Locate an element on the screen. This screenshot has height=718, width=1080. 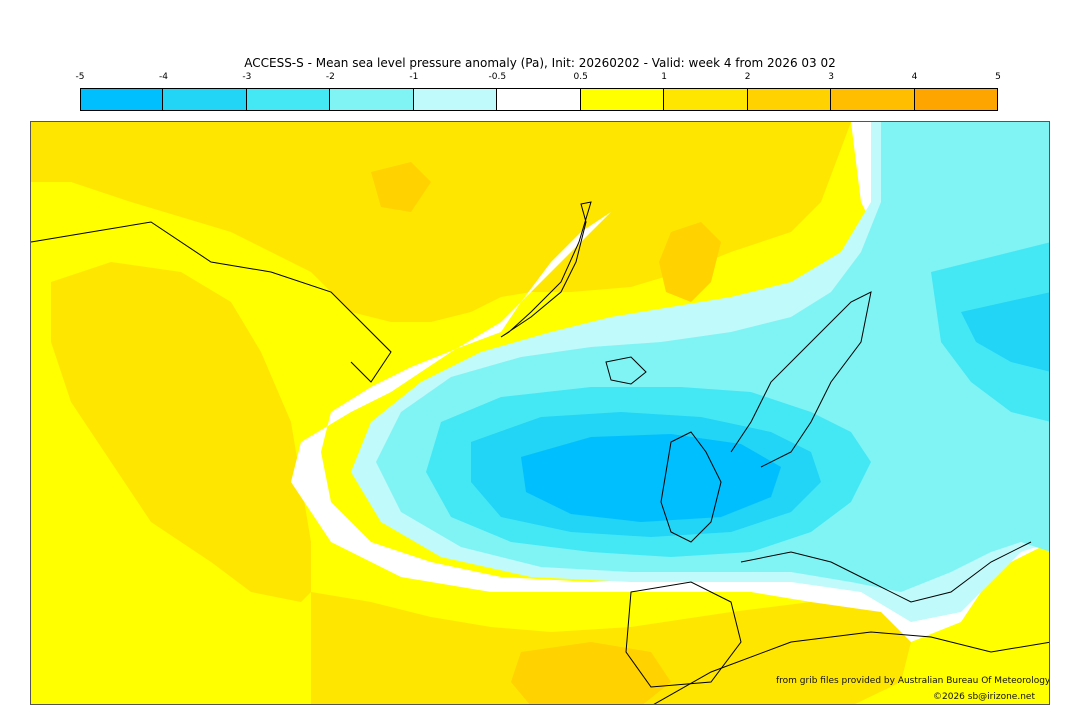
copyright-credit: ©2026 sb@irizone.net is located at coordinates (984, 697).